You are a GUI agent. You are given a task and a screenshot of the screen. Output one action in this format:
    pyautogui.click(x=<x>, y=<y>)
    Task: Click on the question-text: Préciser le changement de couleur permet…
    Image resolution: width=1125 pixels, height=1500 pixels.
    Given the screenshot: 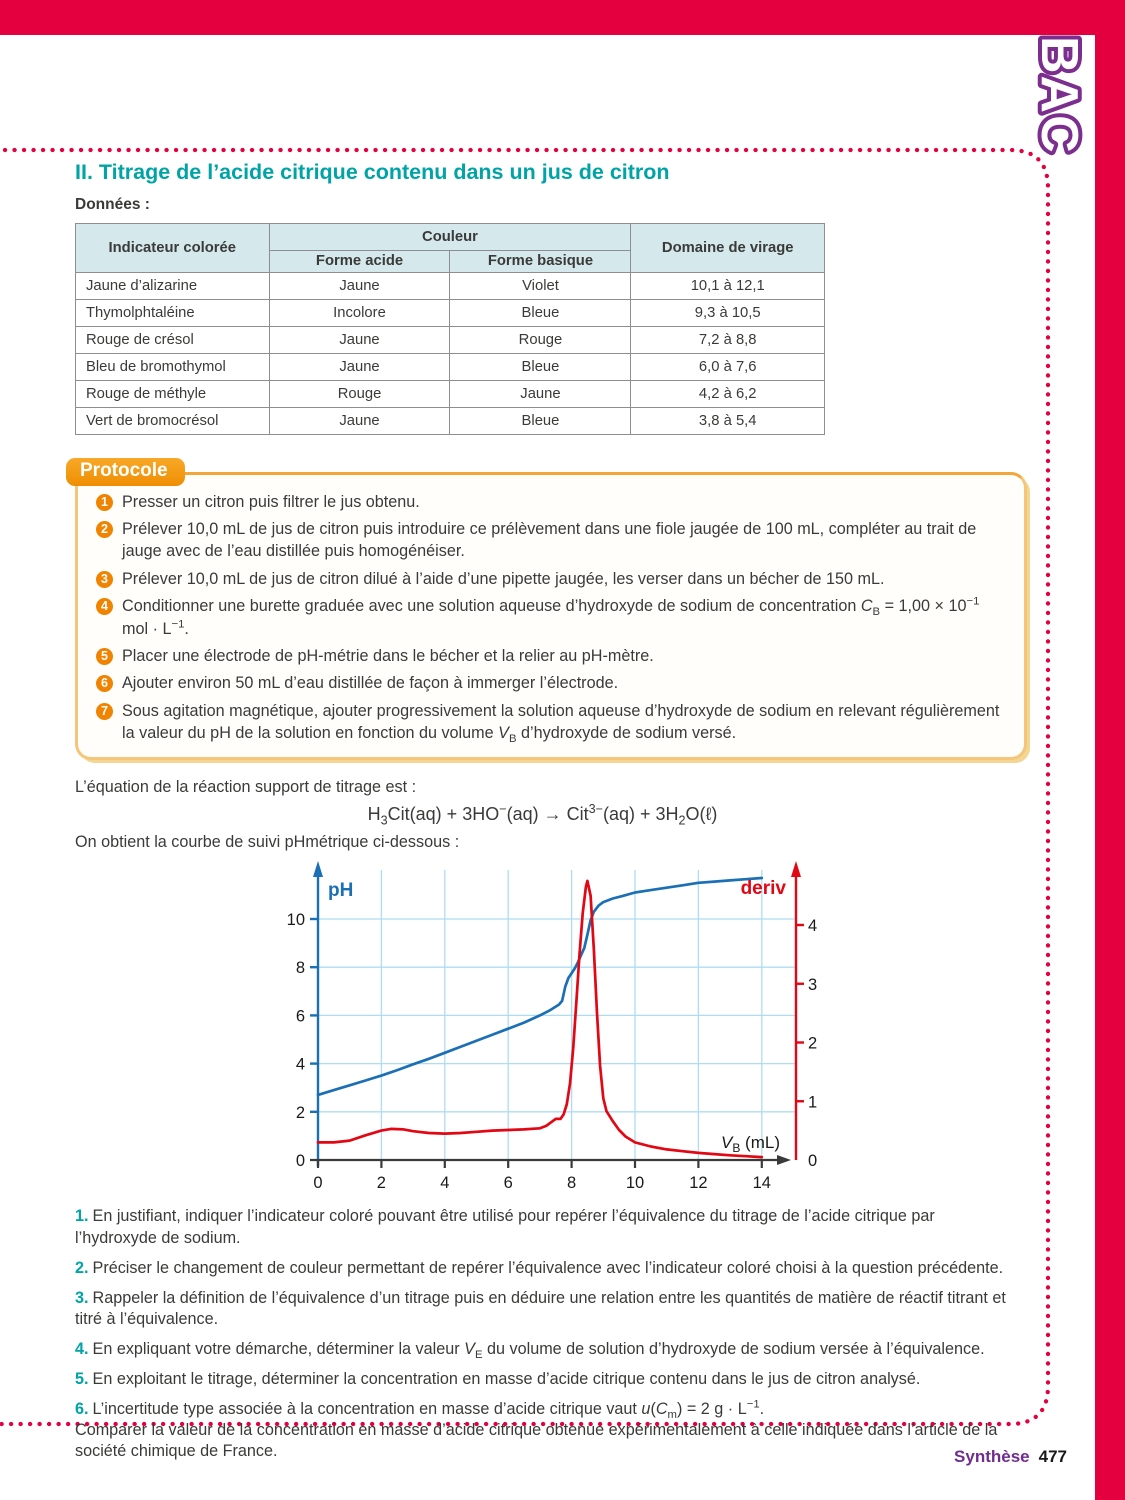 What is the action you would take?
    pyautogui.click(x=548, y=1267)
    